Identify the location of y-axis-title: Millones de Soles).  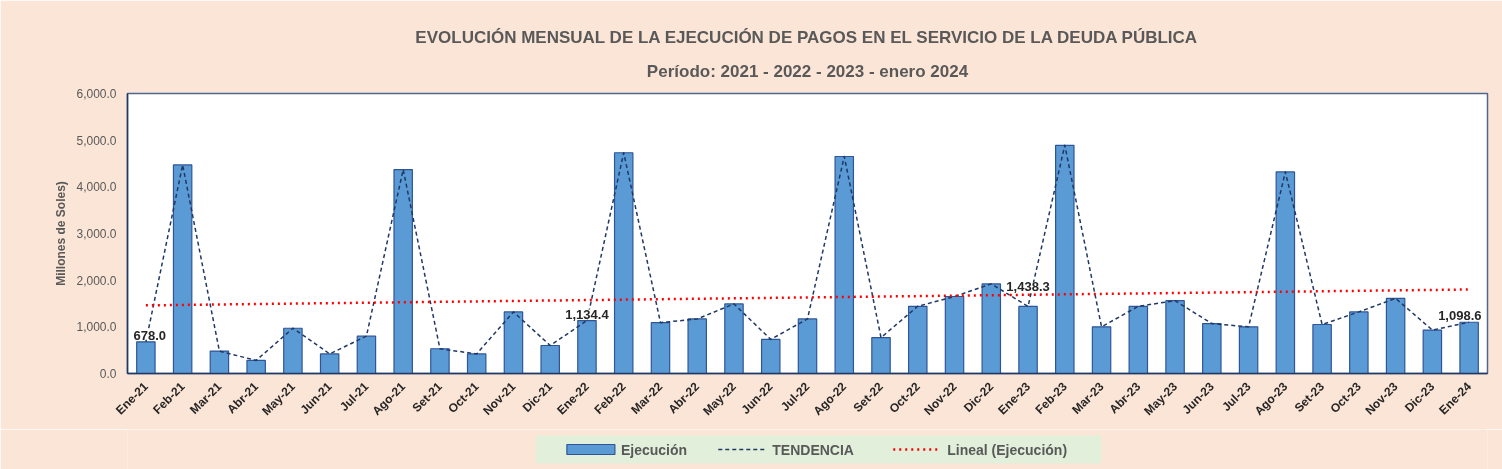
(61, 233).